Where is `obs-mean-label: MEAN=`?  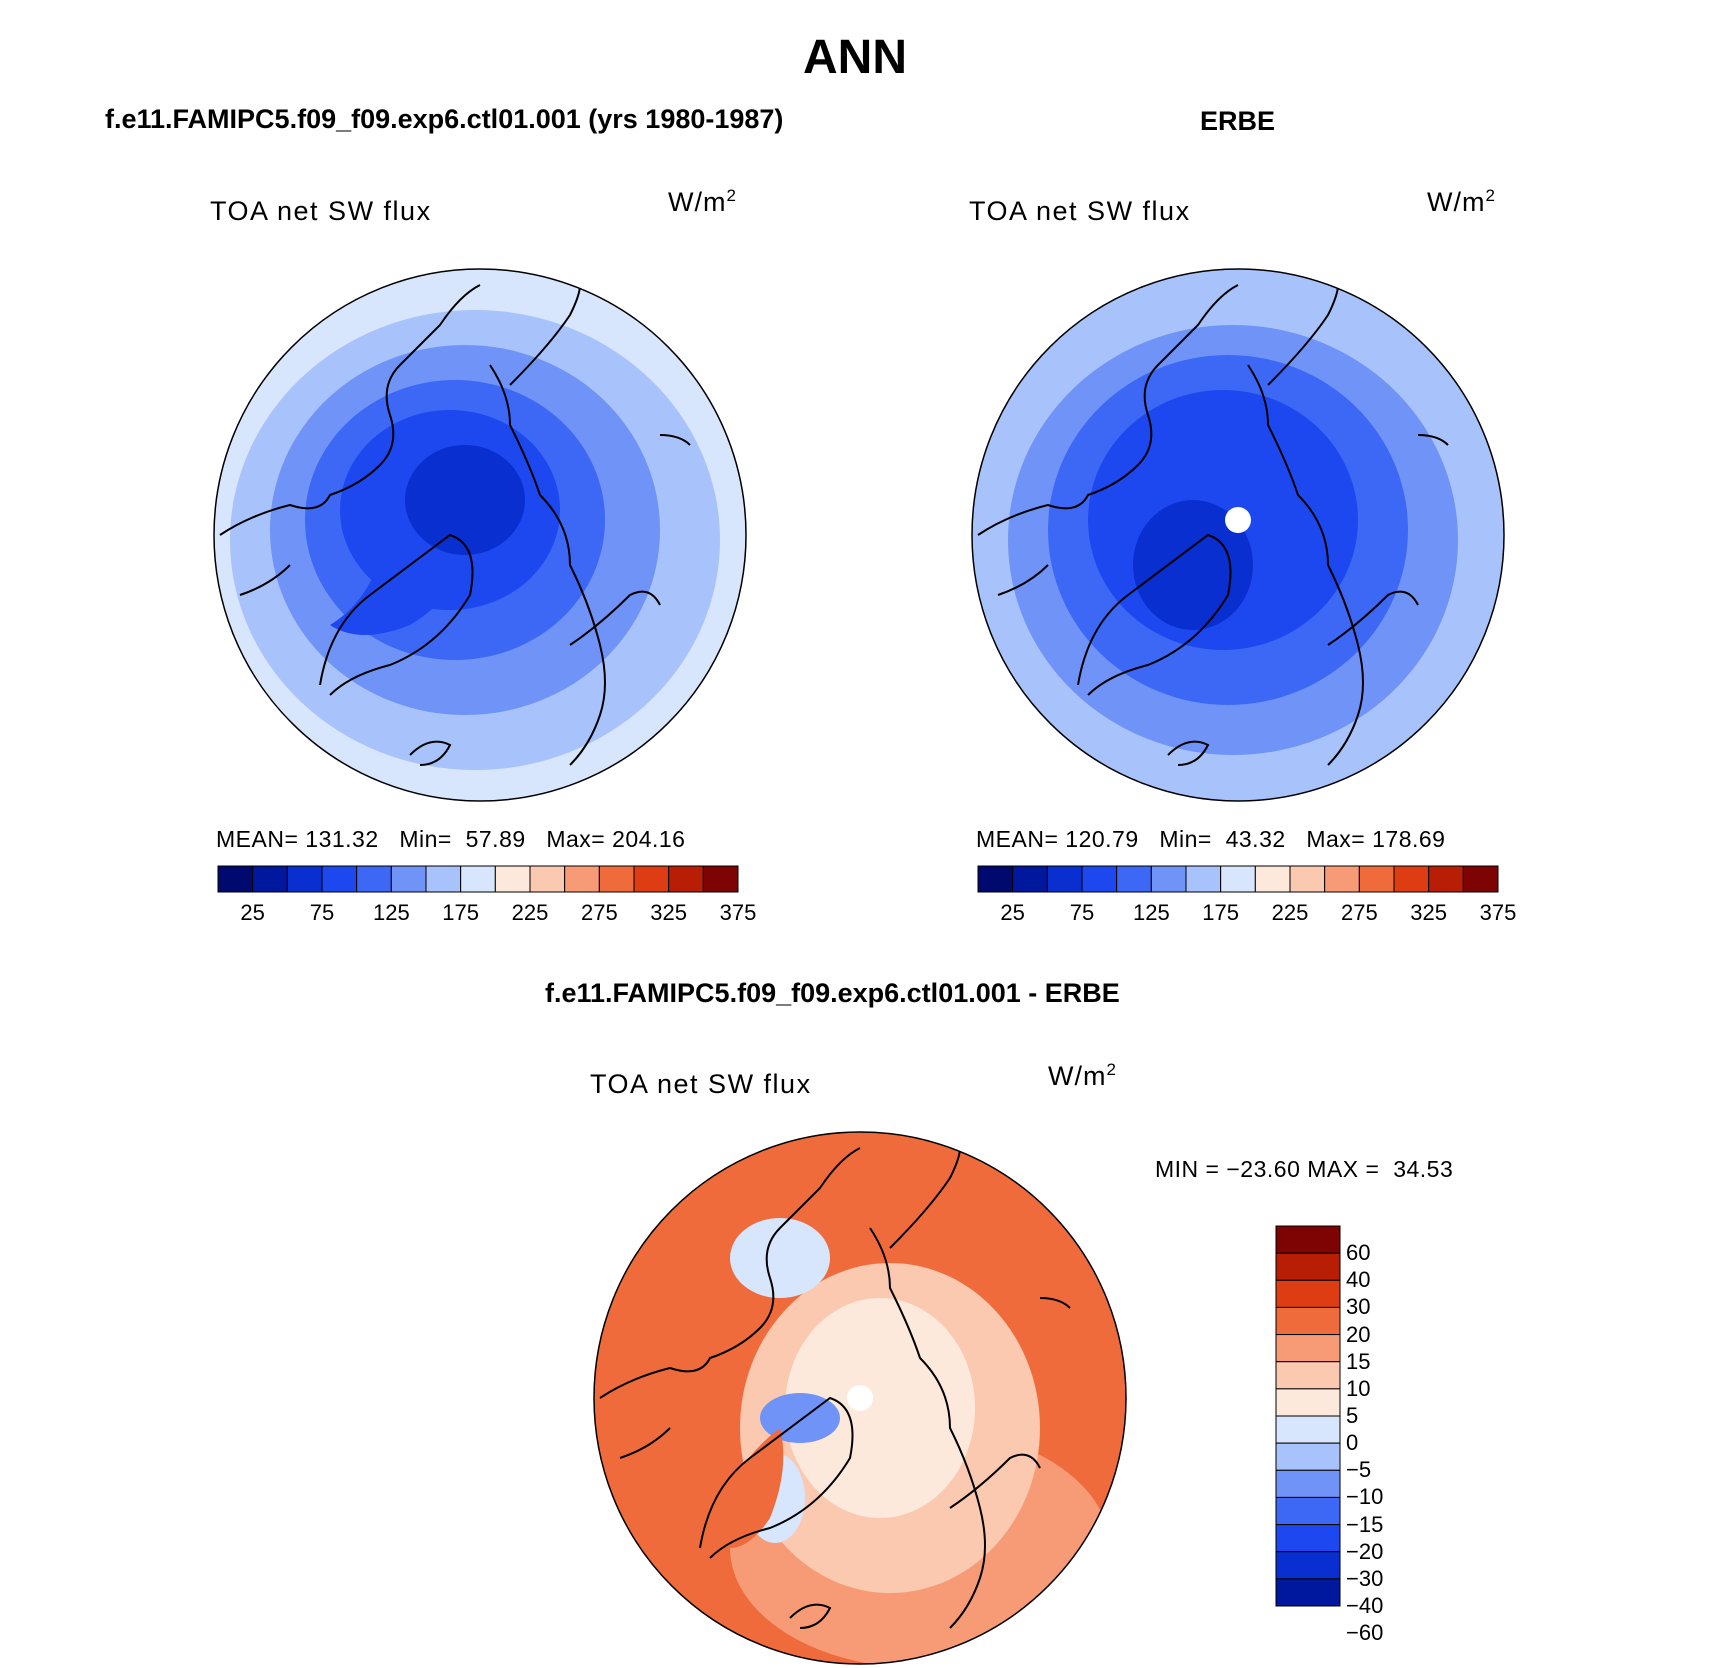 obs-mean-label: MEAN= is located at coordinates (1017, 839).